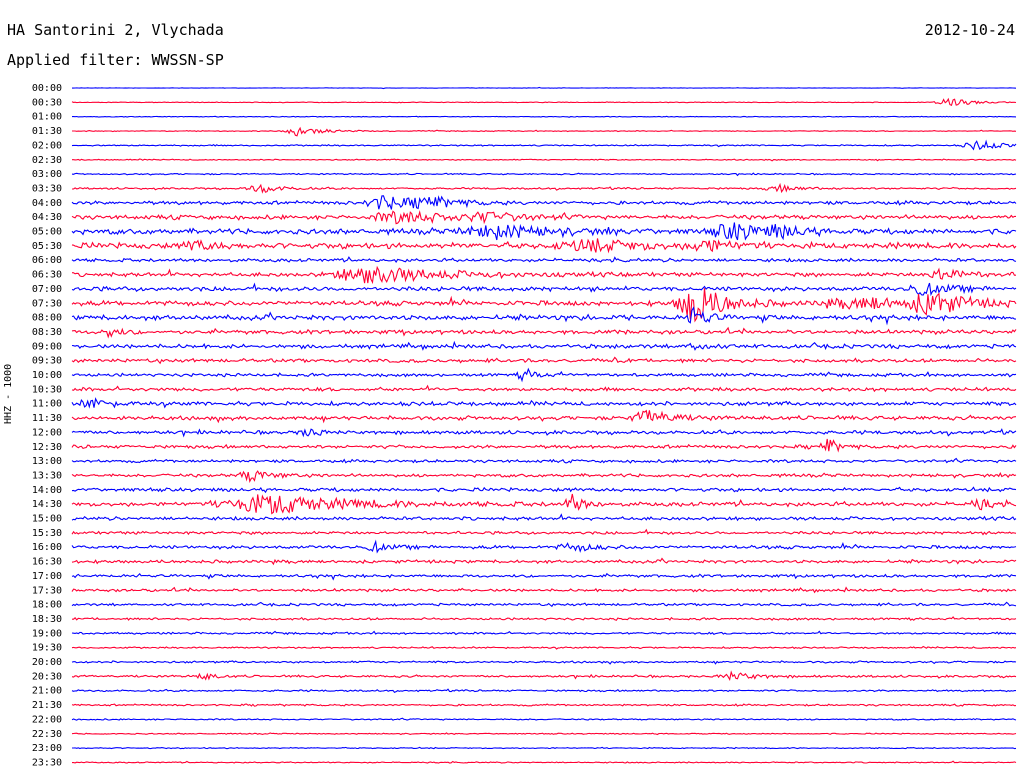  What do you see at coordinates (47, 719) in the screenshot?
I see `row-label: 22:00` at bounding box center [47, 719].